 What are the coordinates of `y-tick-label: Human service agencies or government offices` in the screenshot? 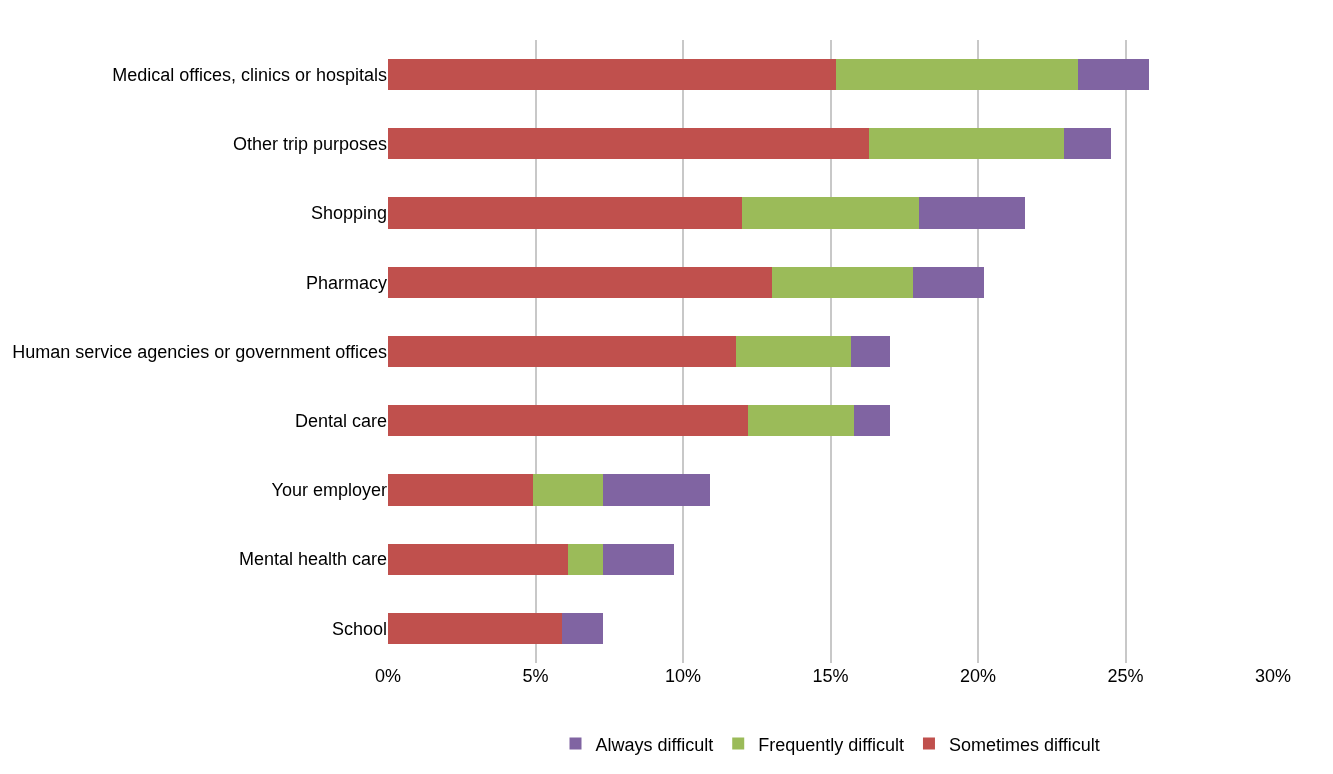 It's located at (199, 351).